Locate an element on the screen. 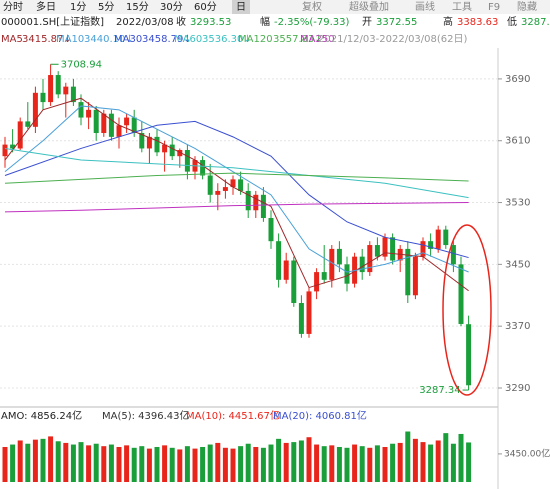 The width and height of the screenshot is (550, 489). y-tick-label: 3290 is located at coordinates (517, 388).